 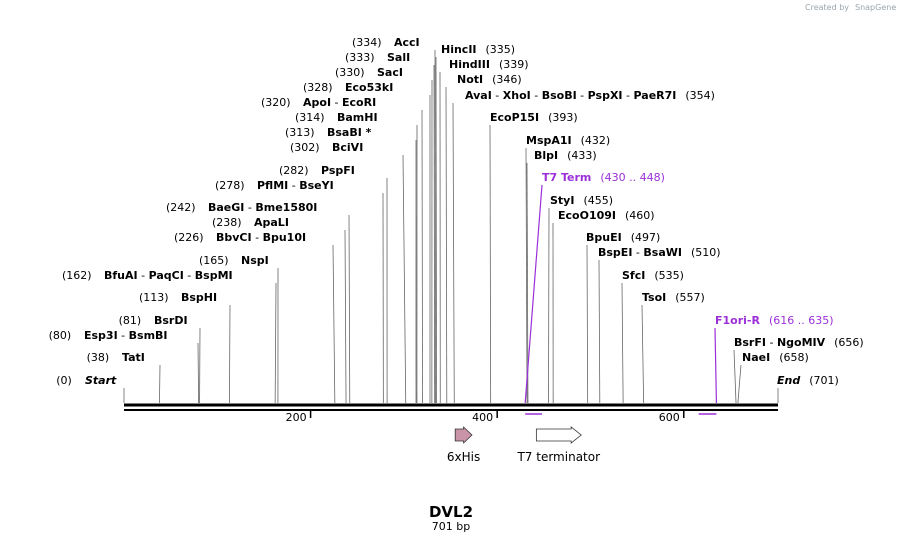 I want to click on dna-backbone, so click(x=451, y=407).